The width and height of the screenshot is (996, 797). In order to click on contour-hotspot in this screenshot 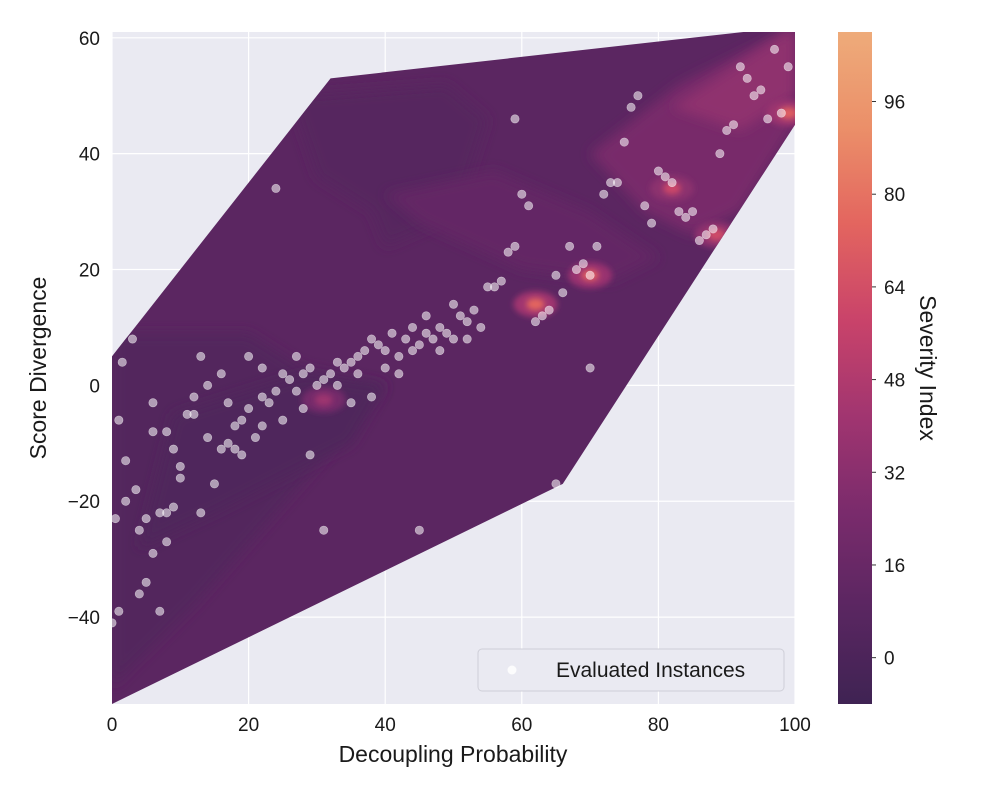, I will do `click(672, 188)`.